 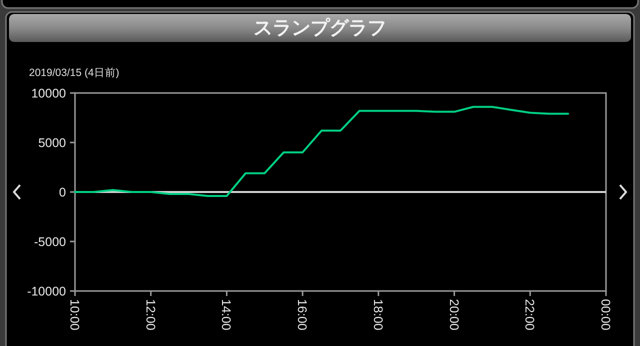 I want to click on x-tick-label: 16:00, so click(x=302, y=314).